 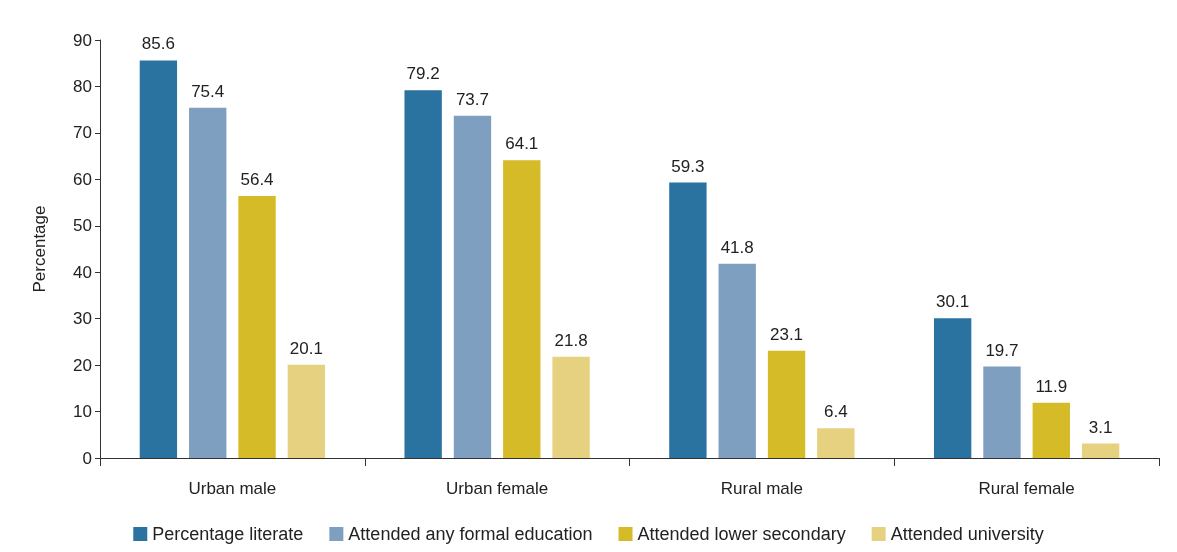 I want to click on data-label: 73.7, so click(x=472, y=99).